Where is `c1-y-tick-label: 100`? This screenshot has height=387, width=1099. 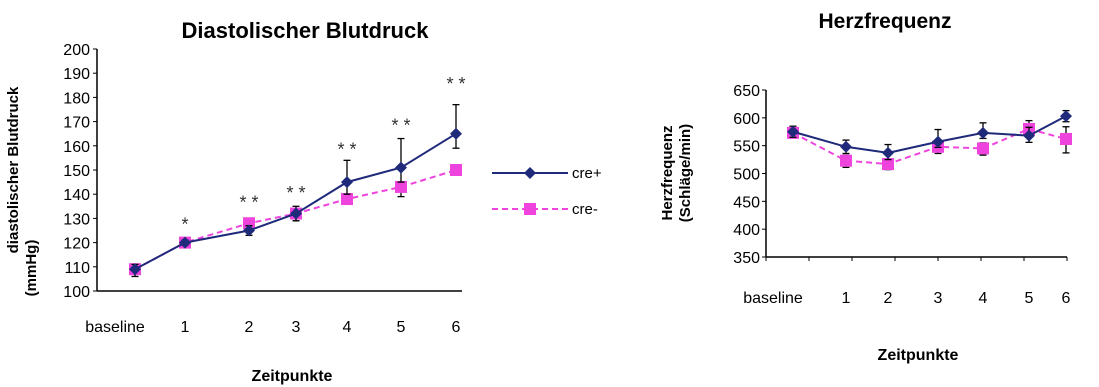 c1-y-tick-label: 100 is located at coordinates (76, 292).